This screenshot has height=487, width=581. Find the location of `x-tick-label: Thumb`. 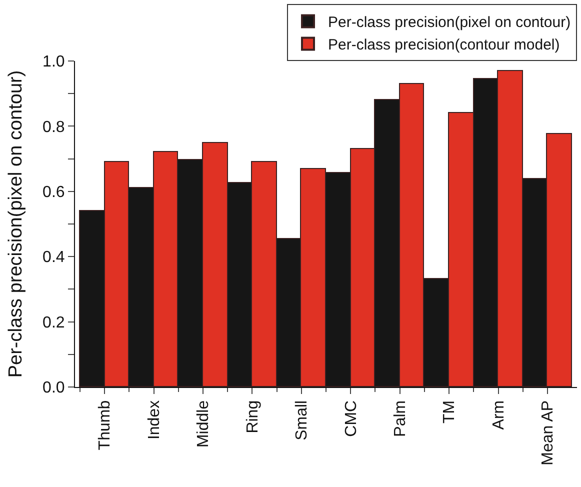

x-tick-label: Thumb is located at coordinates (105, 425).